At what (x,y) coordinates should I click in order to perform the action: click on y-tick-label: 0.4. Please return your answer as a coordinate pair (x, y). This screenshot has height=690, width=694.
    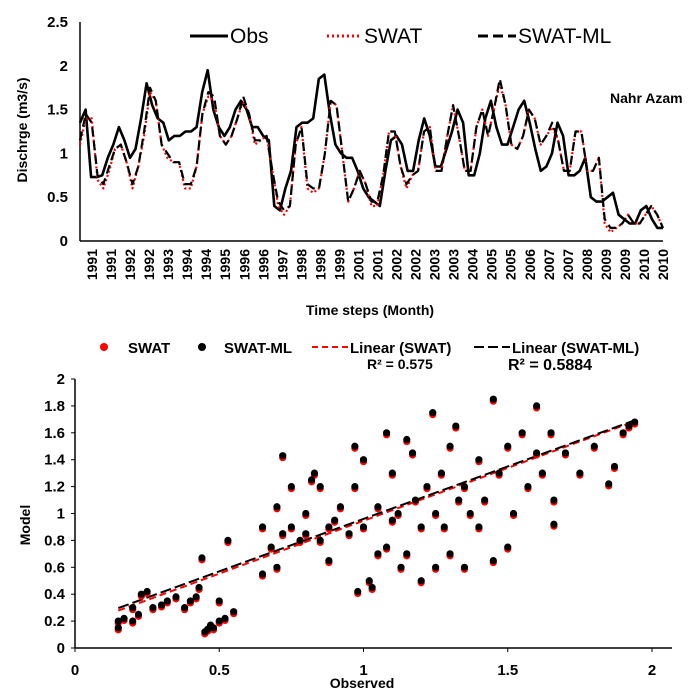
    Looking at the image, I should click on (55, 594).